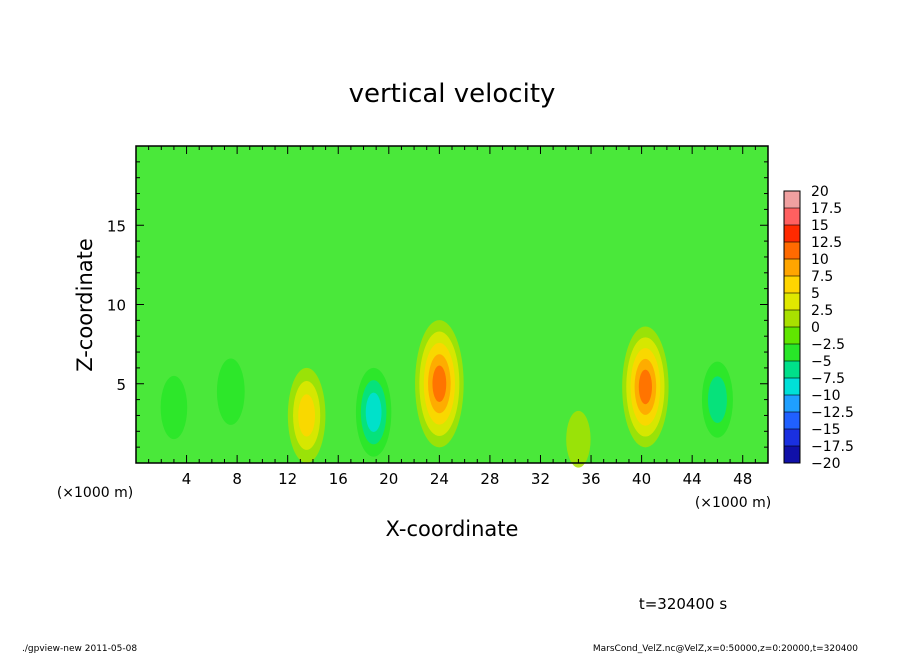 This screenshot has width=904, height=654. Describe the element at coordinates (388, 479) in the screenshot. I see `x-tick-label: 20` at that location.